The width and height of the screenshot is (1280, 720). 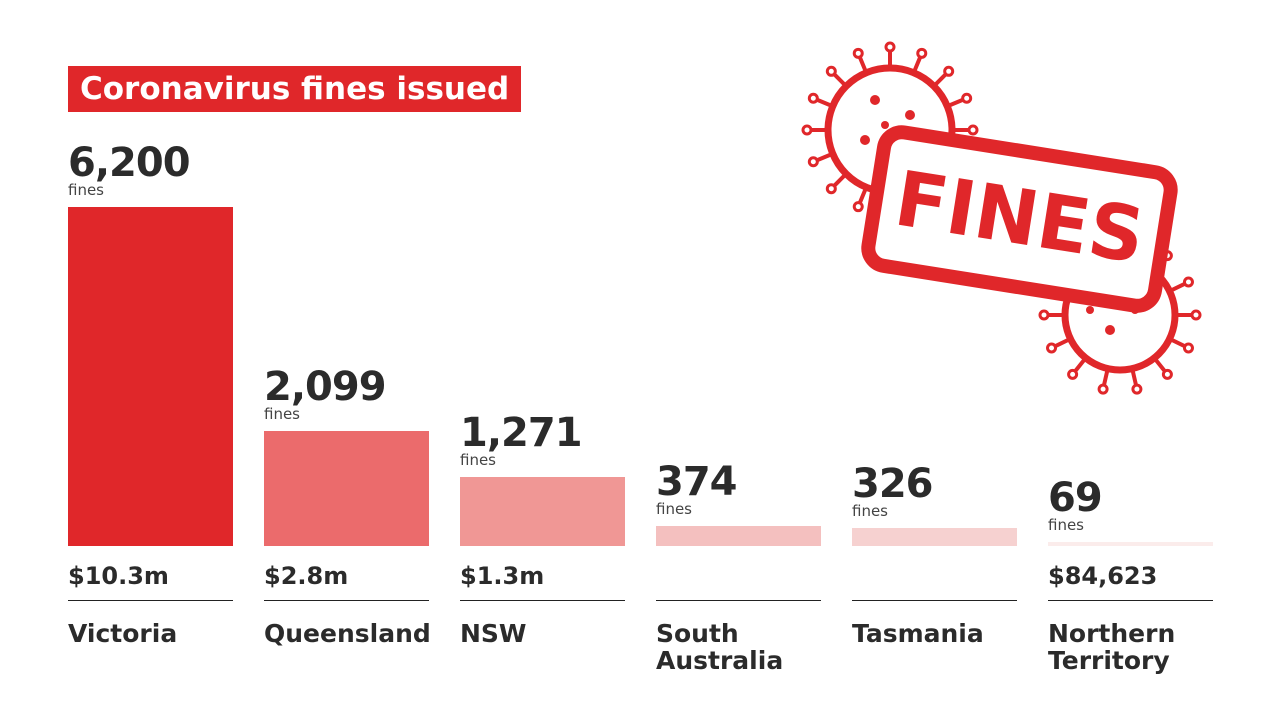 What do you see at coordinates (696, 481) in the screenshot?
I see `value-label: 374` at bounding box center [696, 481].